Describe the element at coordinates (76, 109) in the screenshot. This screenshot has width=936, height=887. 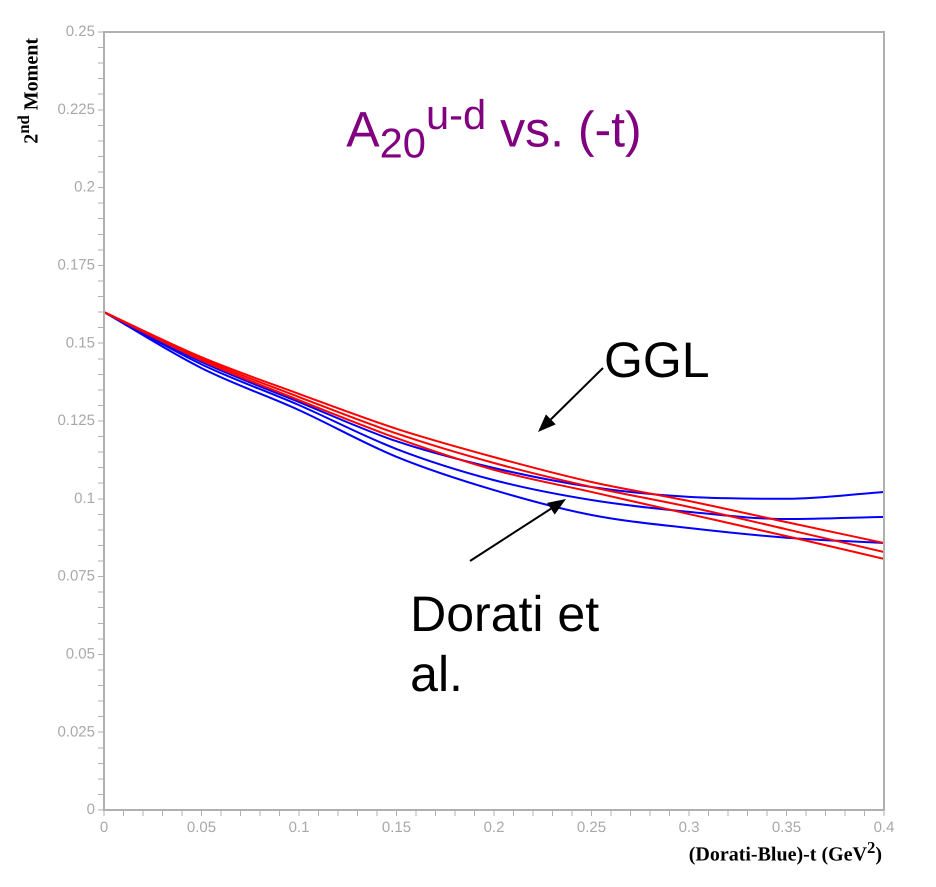
I see `y-tick-label: 0.225` at that location.